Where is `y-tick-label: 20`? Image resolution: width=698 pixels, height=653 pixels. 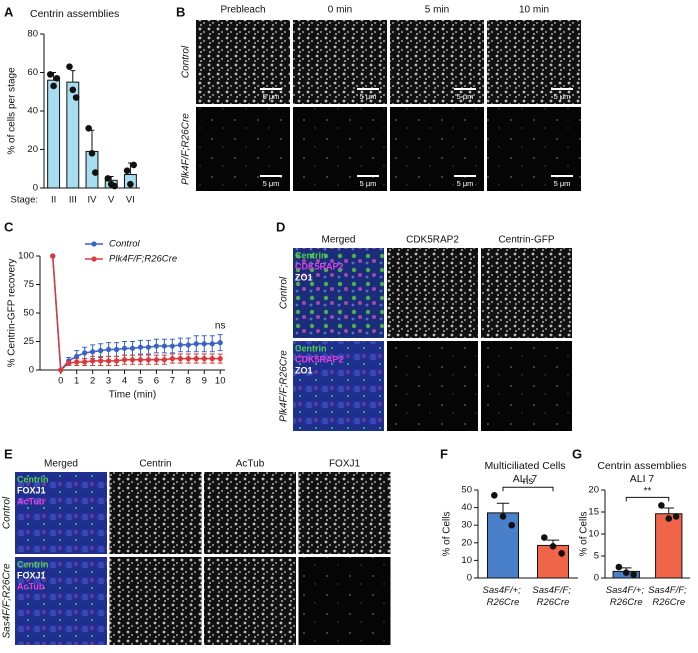
y-tick-label: 20 is located at coordinates (466, 542).